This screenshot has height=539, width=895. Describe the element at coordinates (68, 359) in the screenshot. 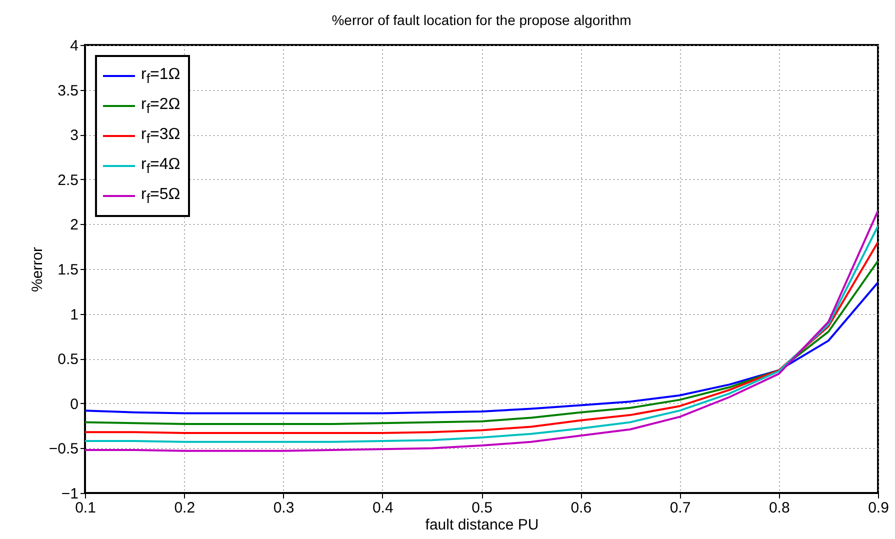

I see `y-tick-label: 0.5` at that location.